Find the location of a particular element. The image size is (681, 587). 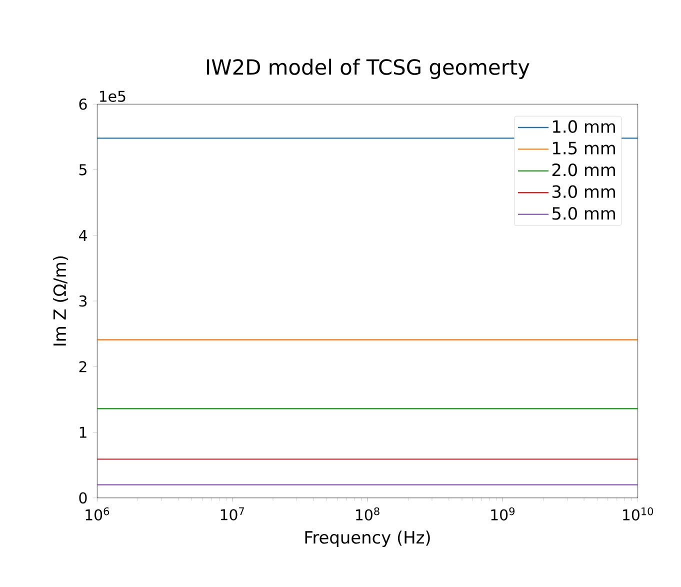

y-axis-title: Im Z (Ω/m) is located at coordinates (60, 301).